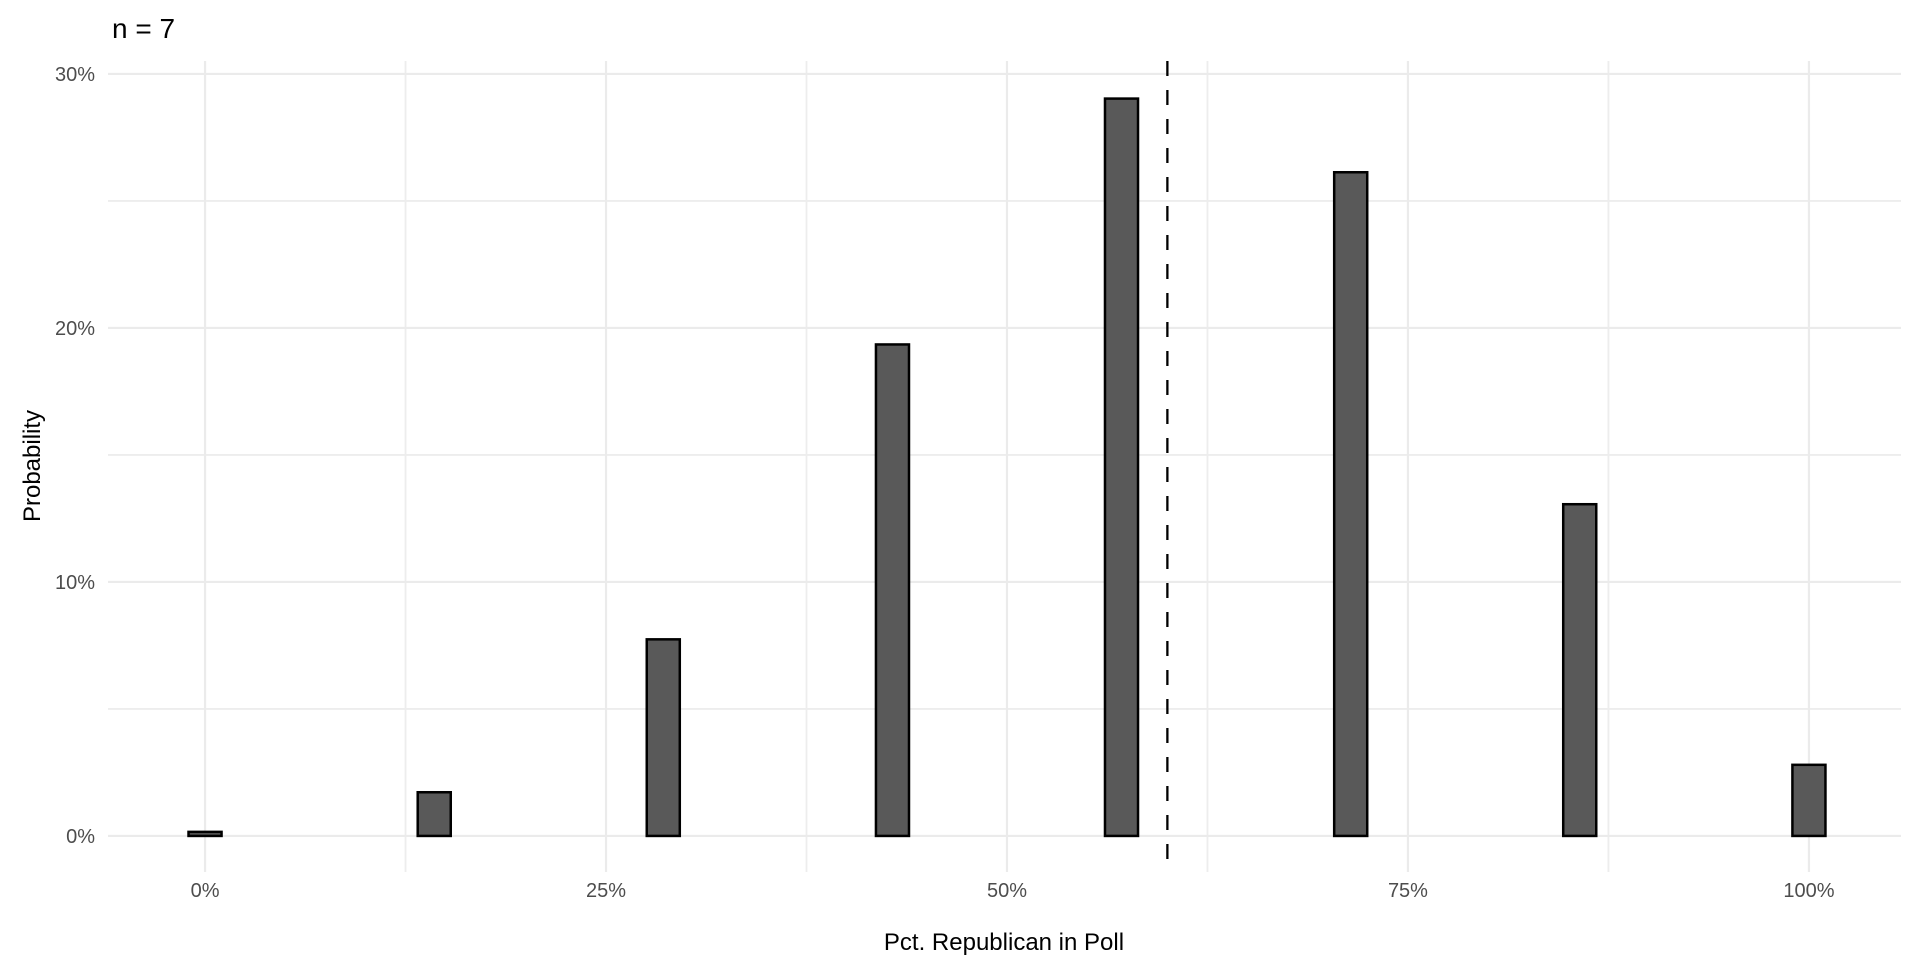 The height and width of the screenshot is (960, 1920). Describe the element at coordinates (1007, 891) in the screenshot. I see `x-tick-label: 50%` at that location.